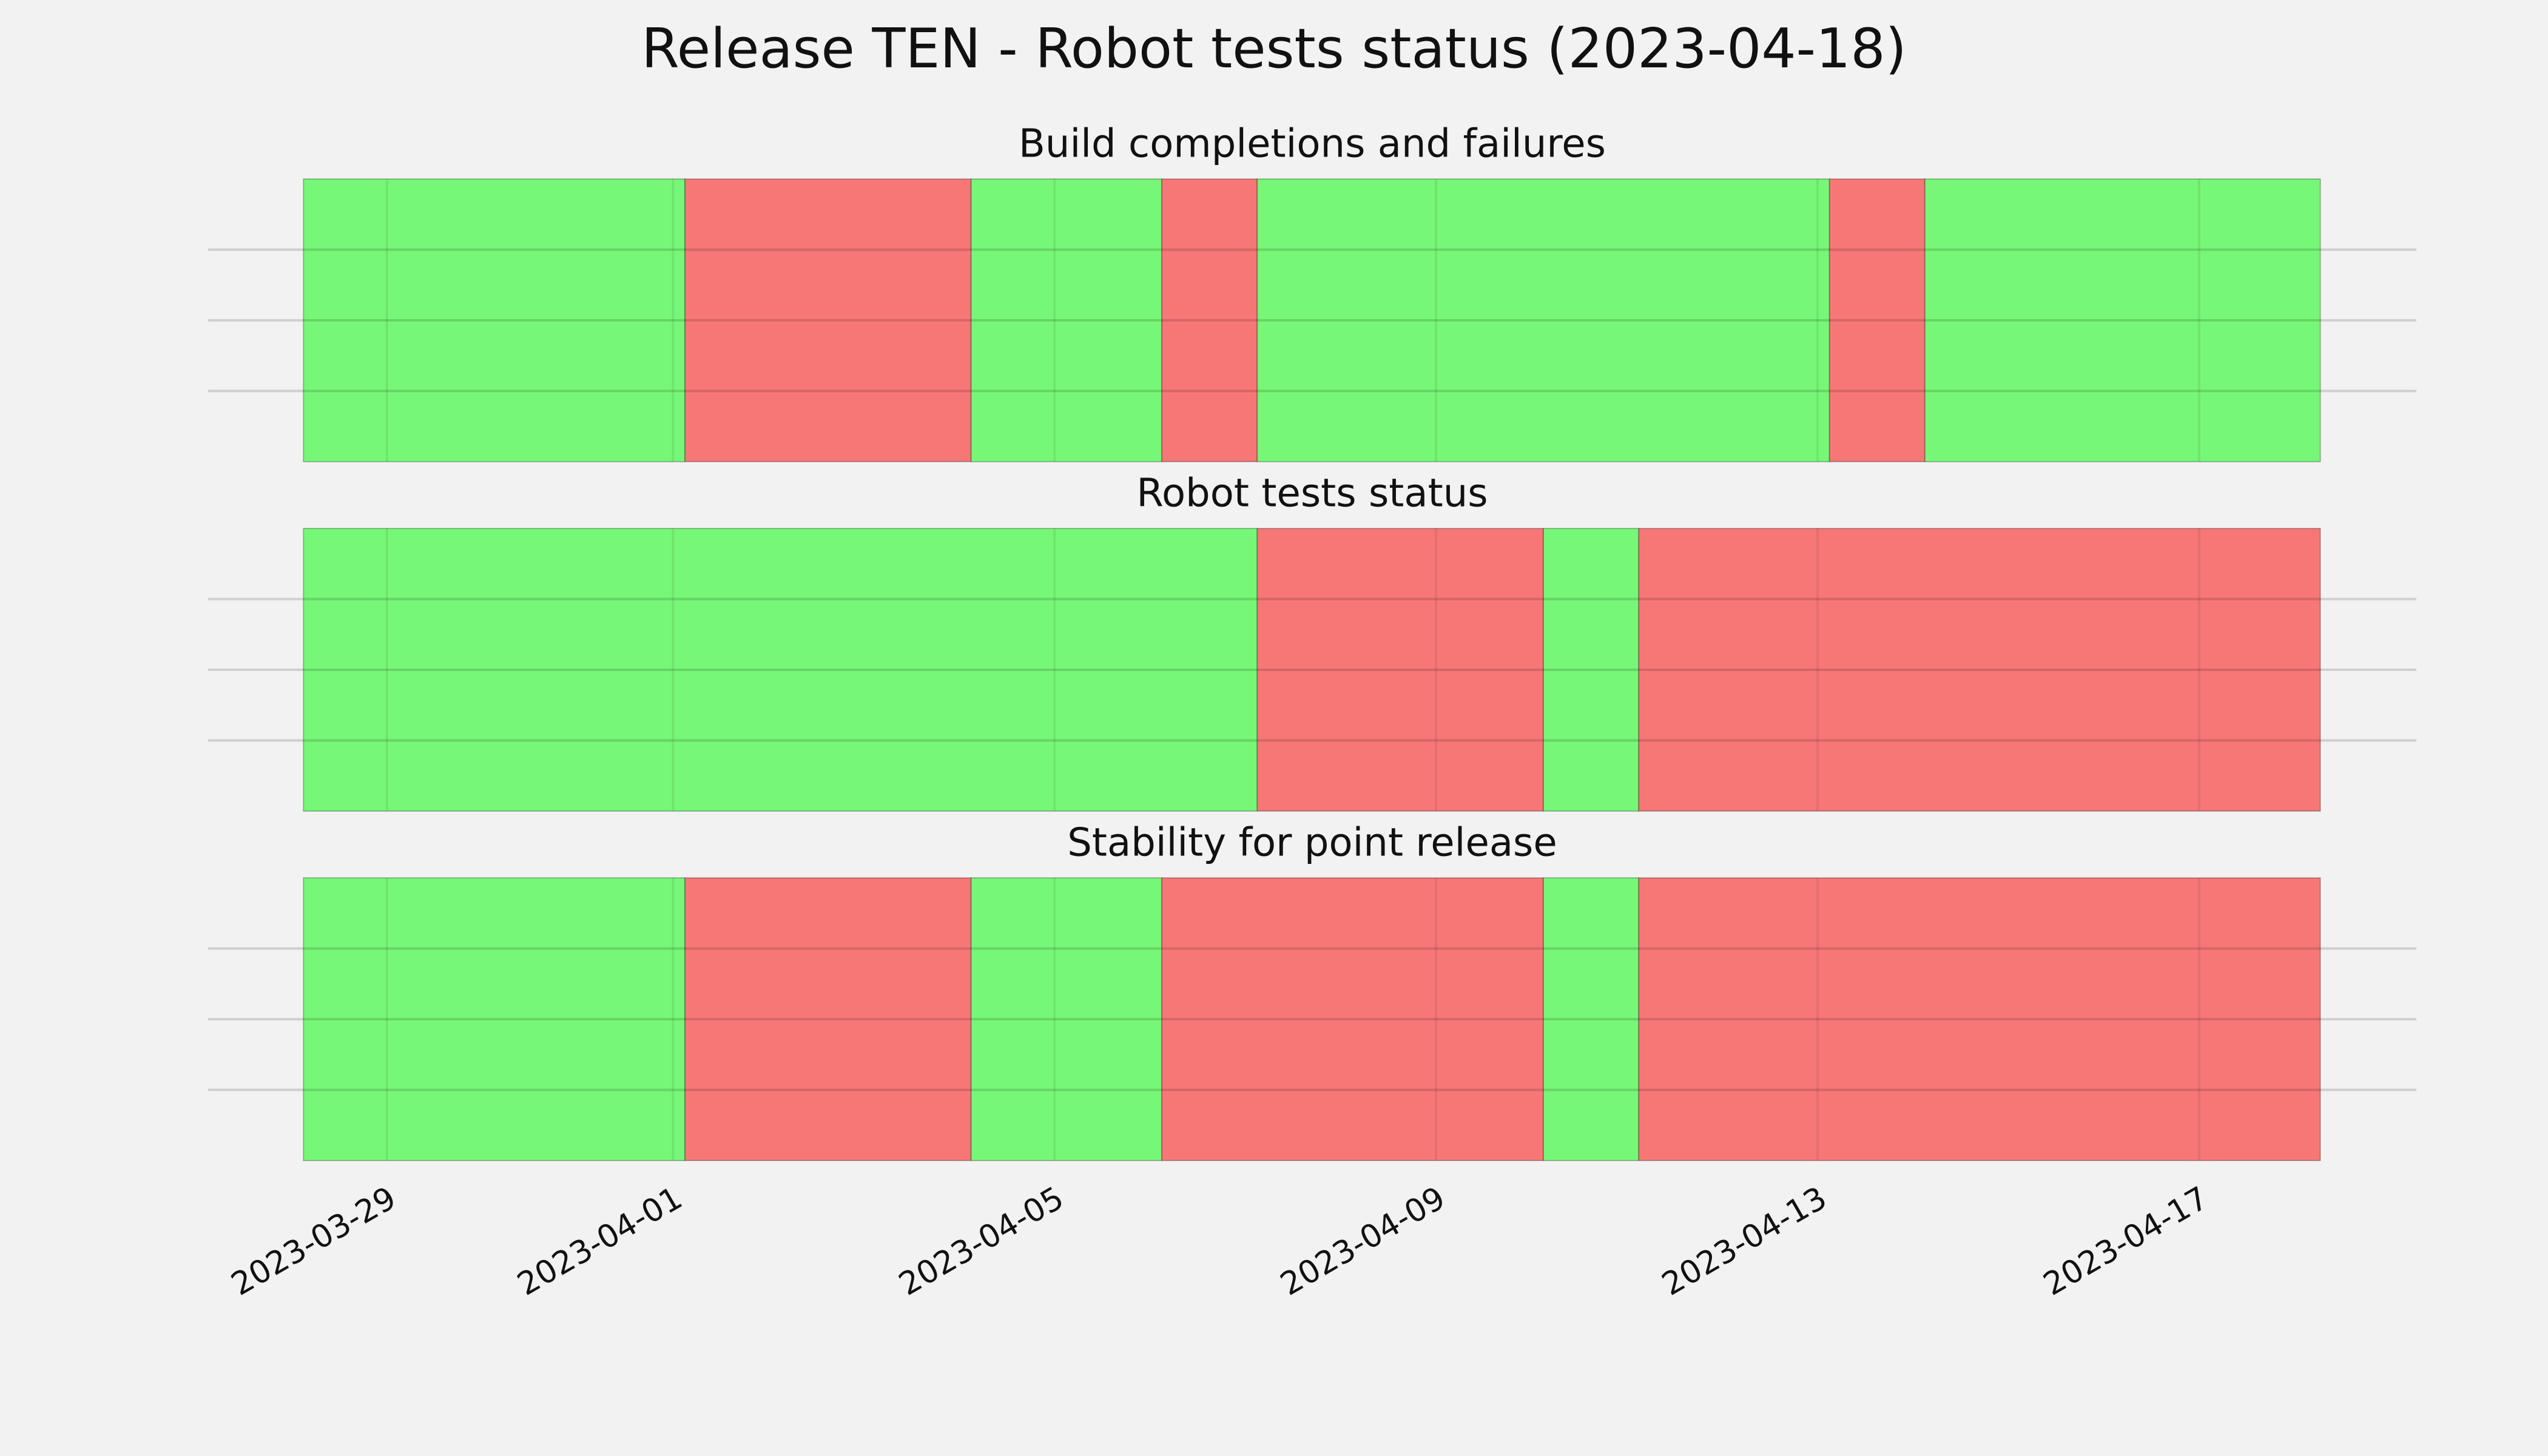  Describe the element at coordinates (1312, 144) in the screenshot. I see `panel-title: Build completions and failures` at that location.